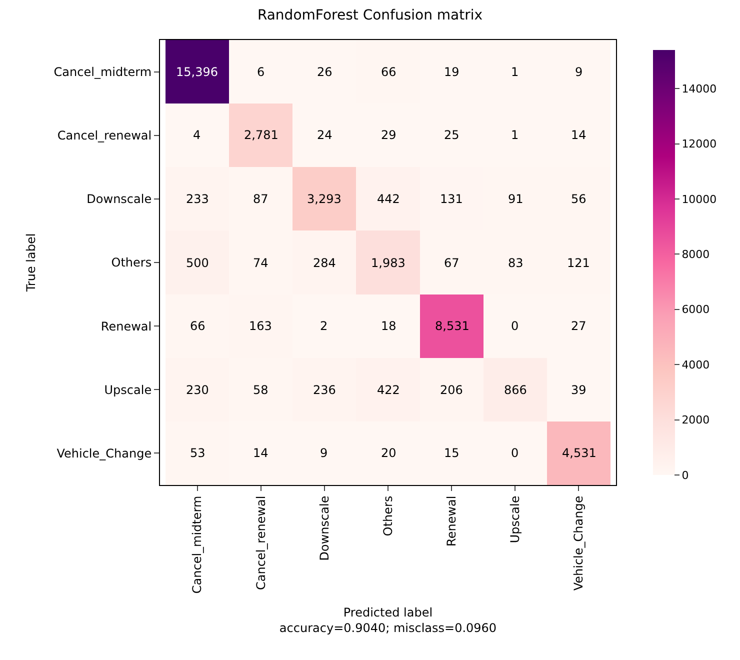 The width and height of the screenshot is (740, 660). Describe the element at coordinates (370, 16) in the screenshot. I see `chart-title: RandomForest Confusion matrix` at that location.